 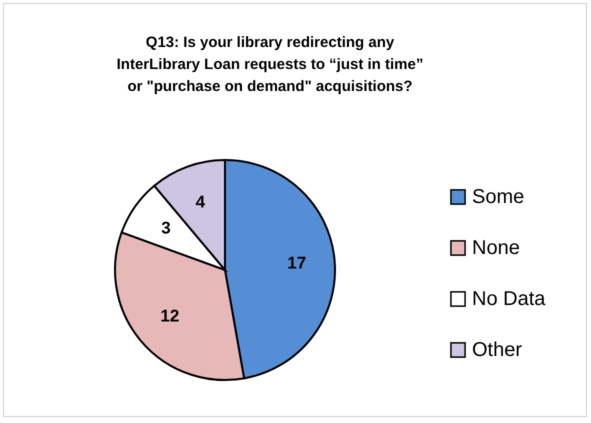 What do you see at coordinates (497, 350) in the screenshot?
I see `legend-label: Other` at bounding box center [497, 350].